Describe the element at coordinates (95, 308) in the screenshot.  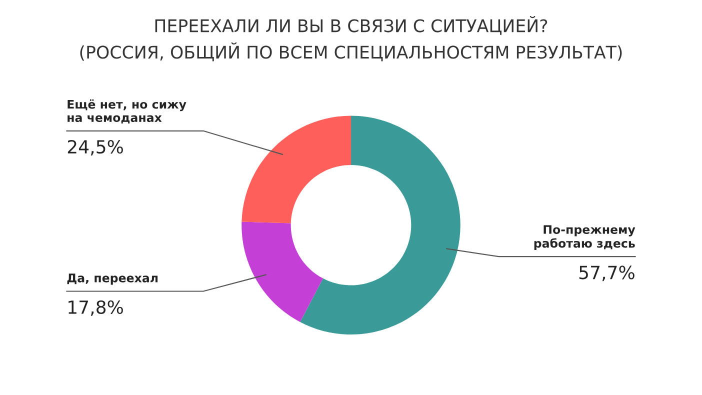
I see `data-label: 17,8%` at that location.